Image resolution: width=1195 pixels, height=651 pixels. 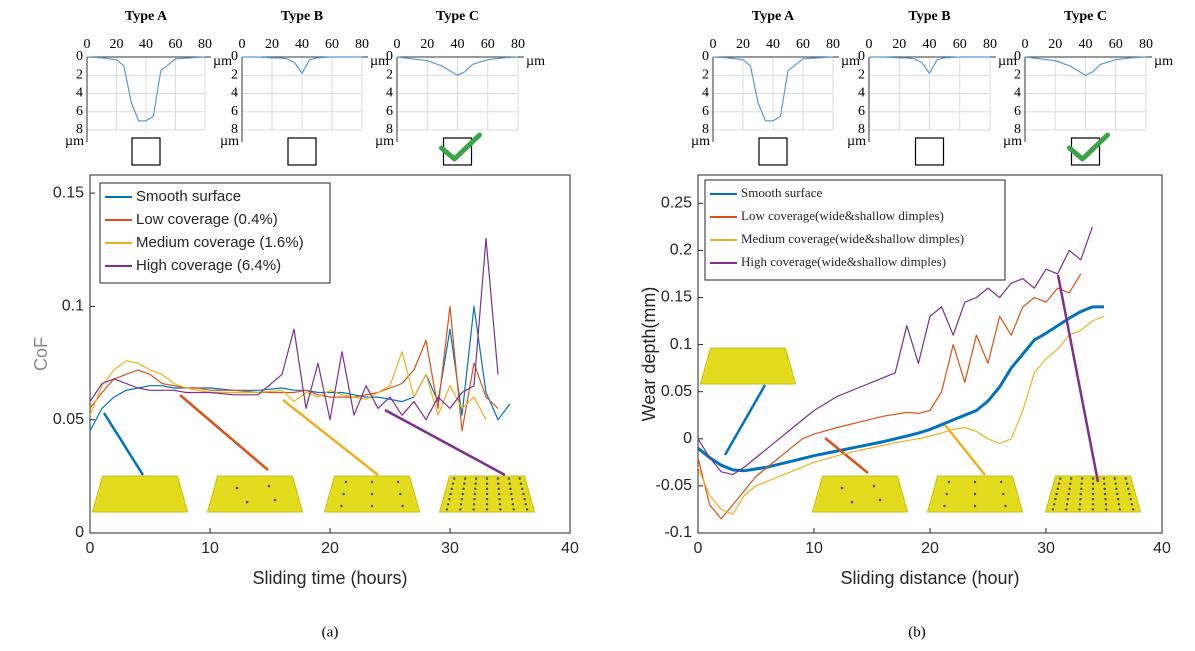 What do you see at coordinates (215, 233) in the screenshot?
I see `legend-box` at bounding box center [215, 233].